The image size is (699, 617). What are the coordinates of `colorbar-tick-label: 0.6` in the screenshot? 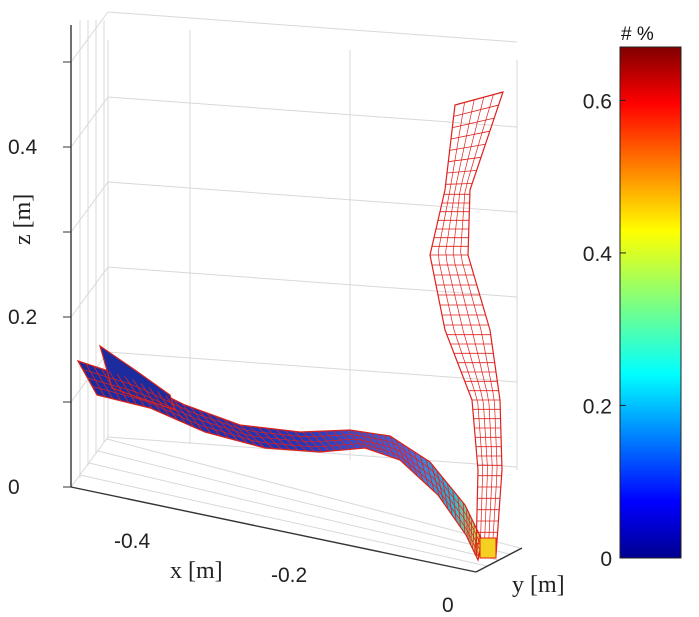 It's located at (597, 101).